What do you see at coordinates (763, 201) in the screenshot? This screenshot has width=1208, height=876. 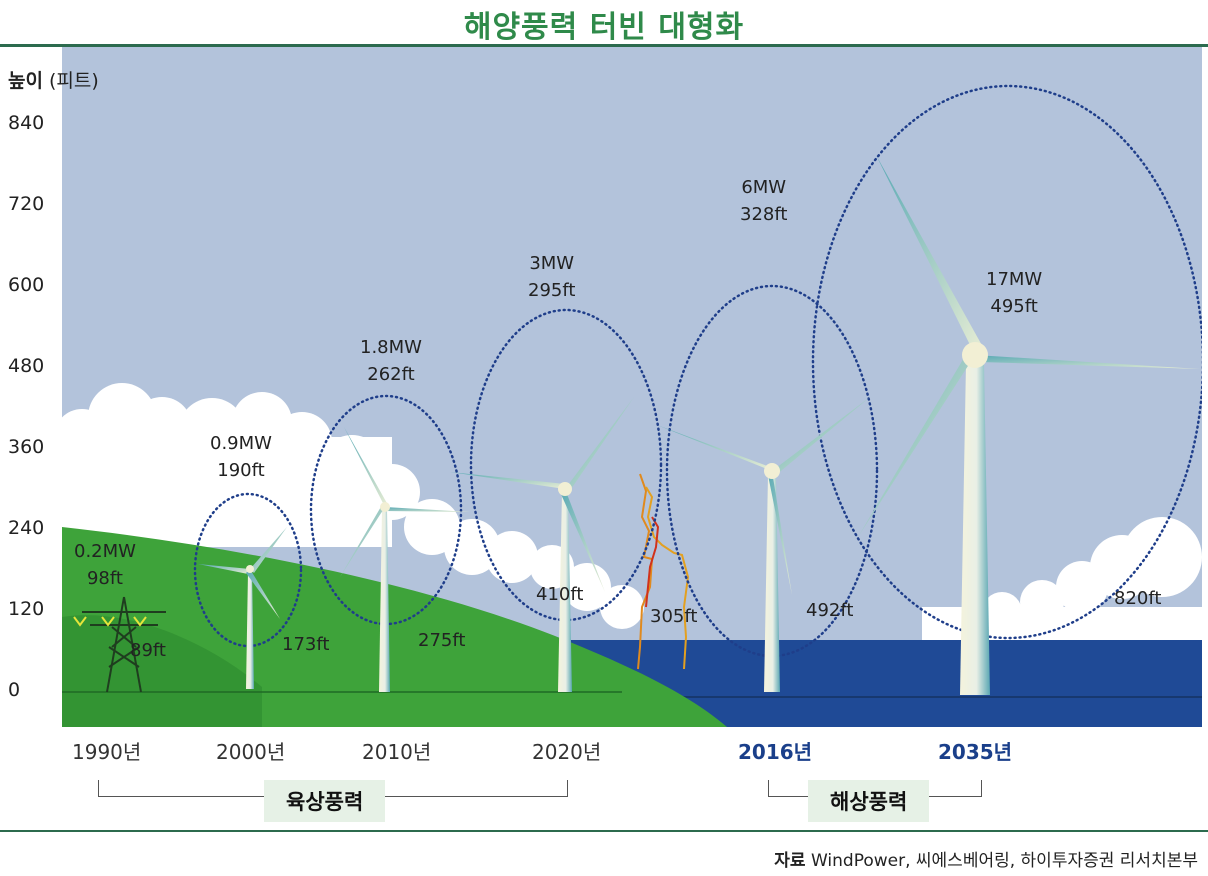 I see `turbine-label-2016: 6MW 328ft` at bounding box center [763, 201].